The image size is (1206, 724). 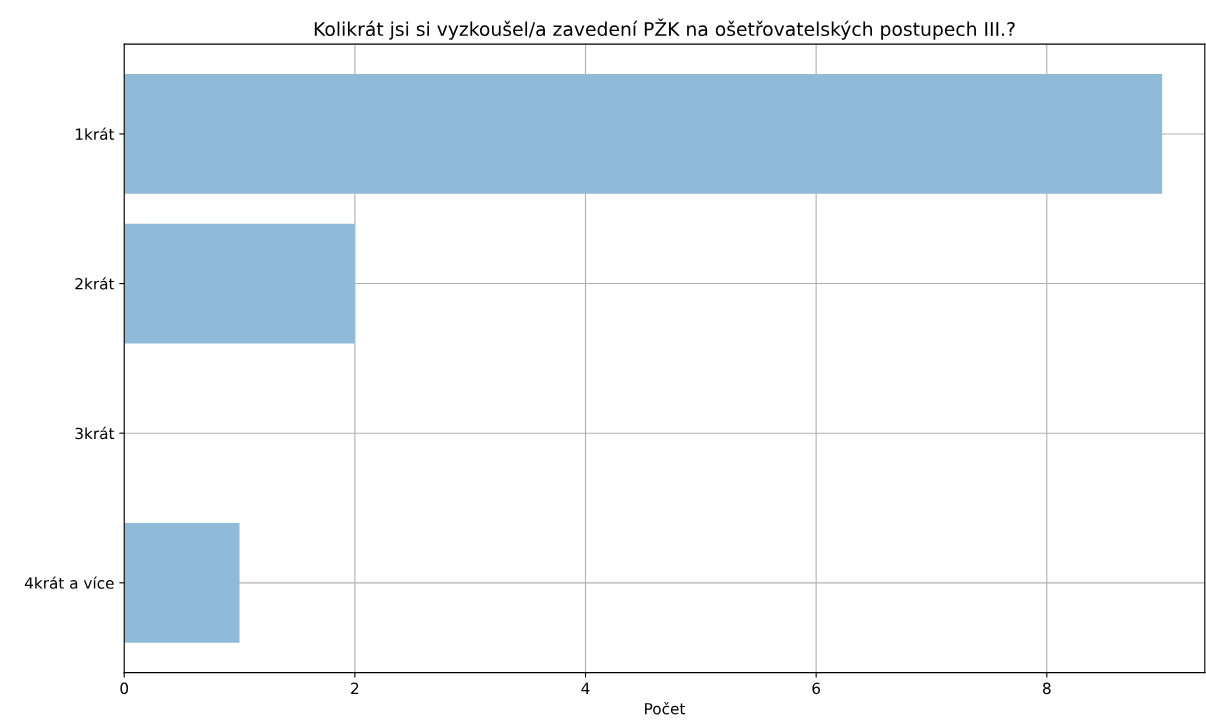 What do you see at coordinates (665, 708) in the screenshot?
I see `x-axis-title: Počet` at bounding box center [665, 708].